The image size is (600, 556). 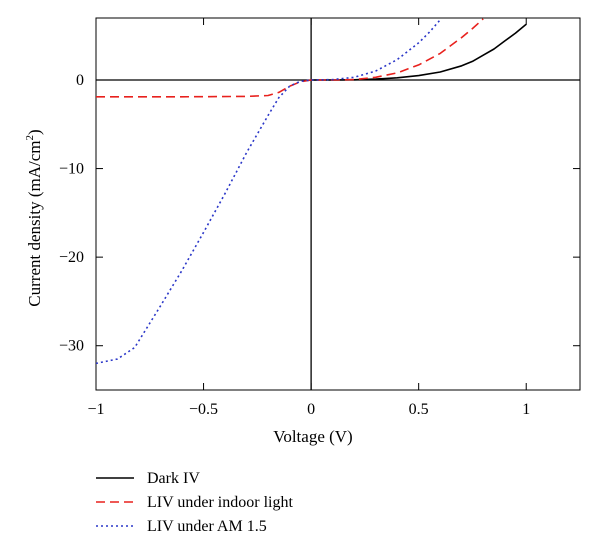 What do you see at coordinates (80, 80) in the screenshot?
I see `y-tick-label: 0` at bounding box center [80, 80].